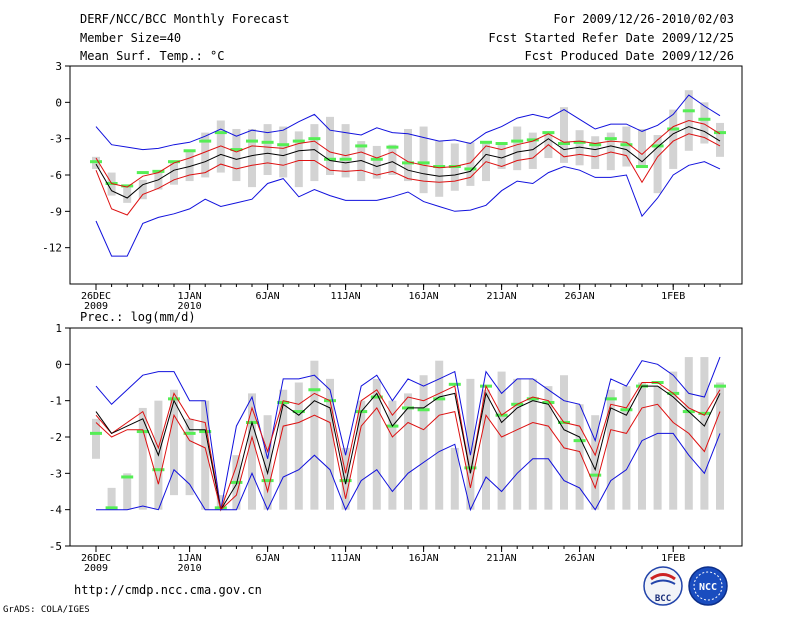  What do you see at coordinates (96, 568) in the screenshot?
I see `p2-xtick-year-0: 2009` at bounding box center [96, 568].